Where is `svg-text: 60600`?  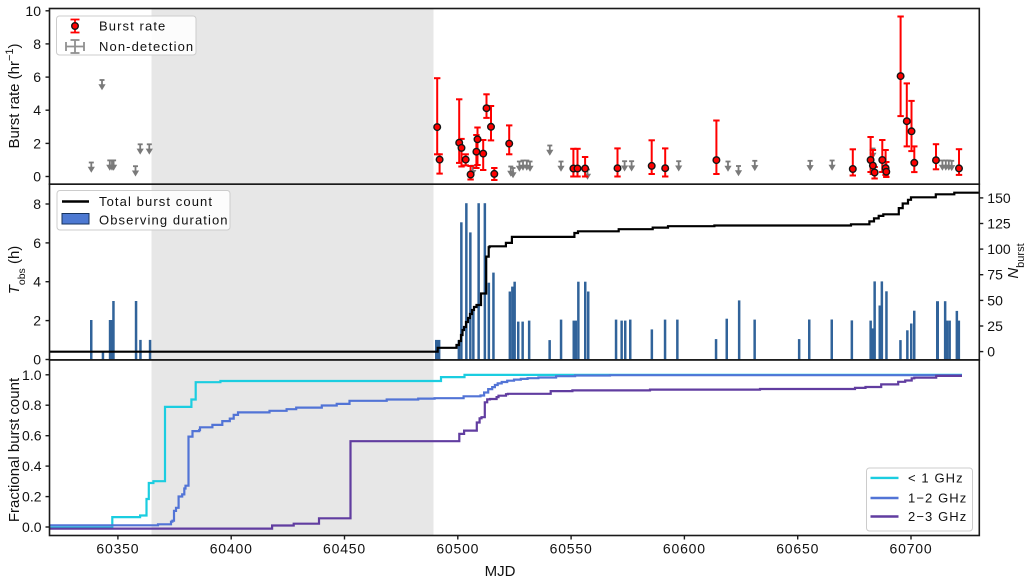
svg-text: 60600 is located at coordinates (684, 549).